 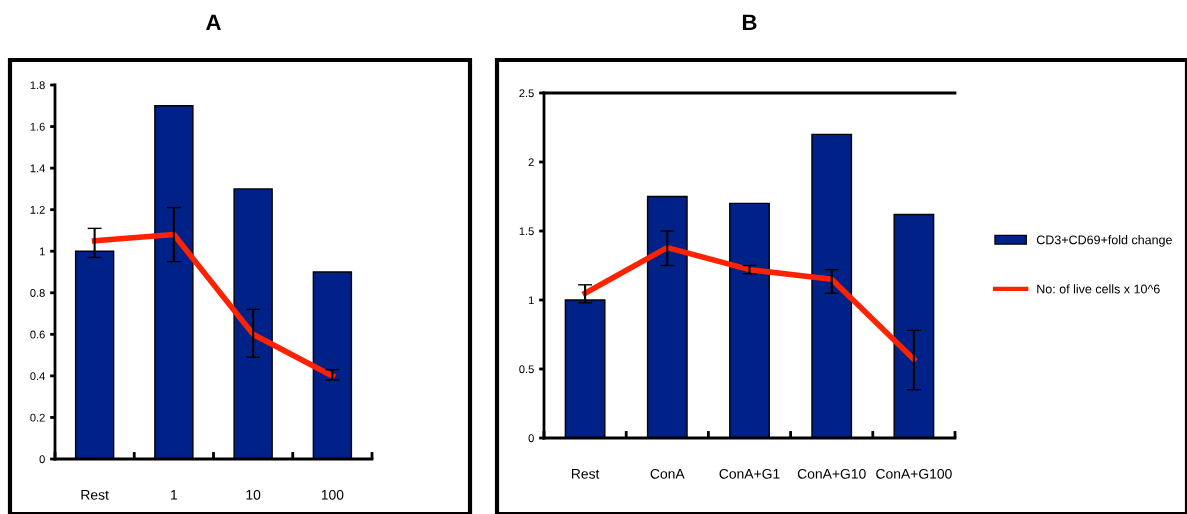 I want to click on y-tick-label: 1.4, so click(x=37, y=168).